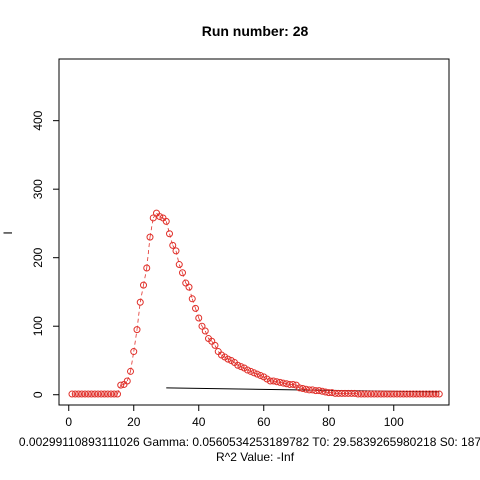 Image resolution: width=480 pixels, height=480 pixels. I want to click on x-tick-label: 80, so click(329, 422).